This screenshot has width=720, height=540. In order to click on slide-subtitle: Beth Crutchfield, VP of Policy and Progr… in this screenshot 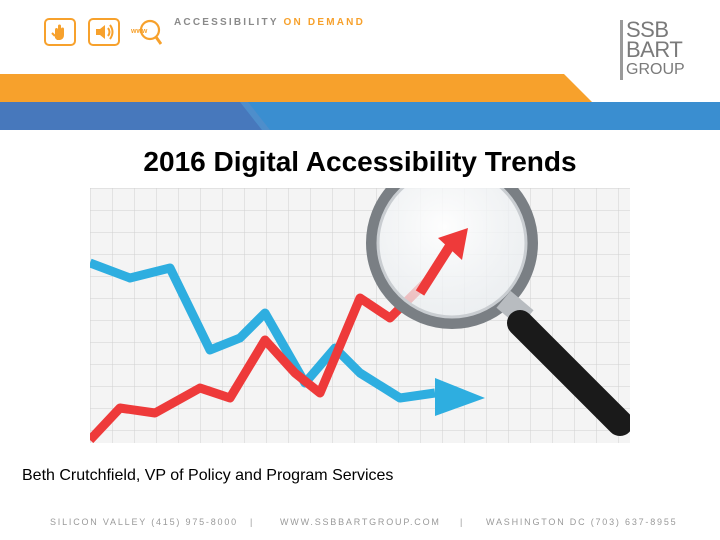, I will do `click(208, 475)`.